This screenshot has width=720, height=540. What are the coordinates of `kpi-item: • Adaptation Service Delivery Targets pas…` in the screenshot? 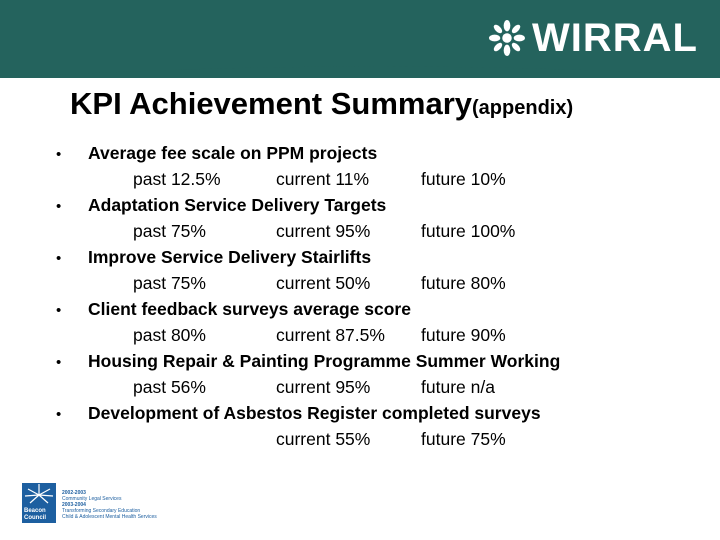 It's located at (376, 218).